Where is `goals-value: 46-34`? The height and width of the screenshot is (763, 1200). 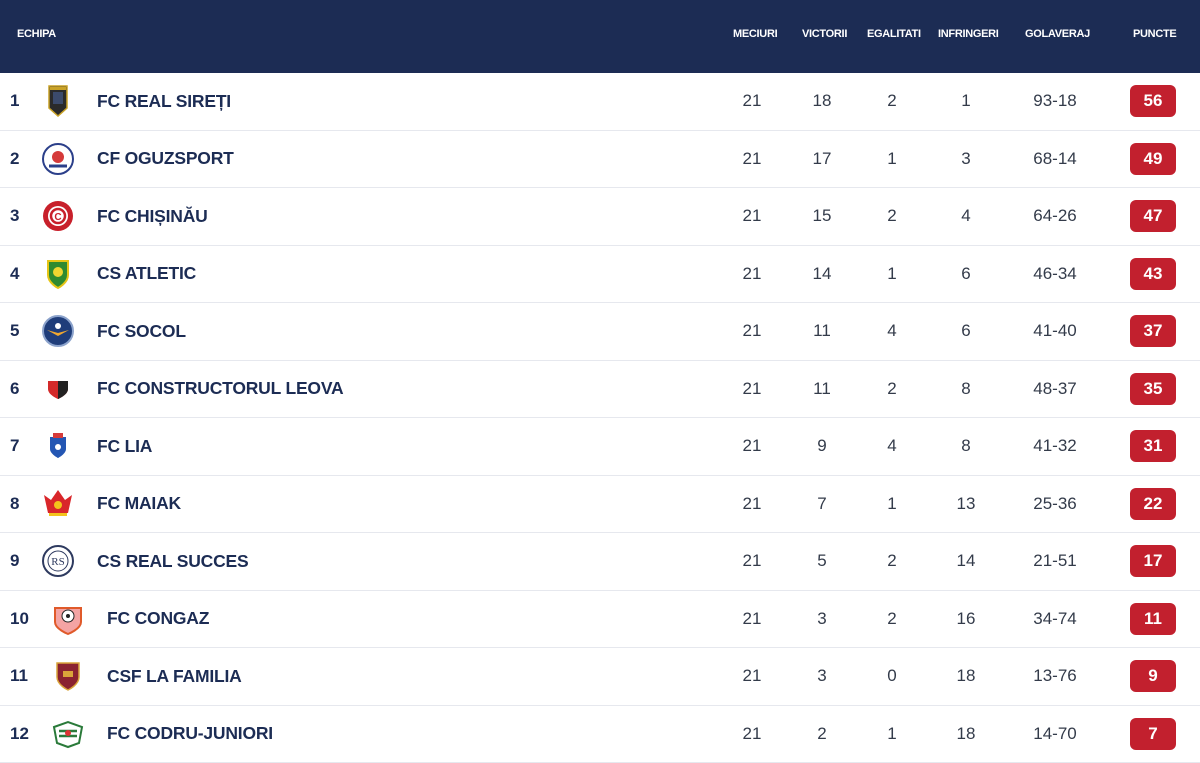 goals-value: 46-34 is located at coordinates (1055, 274).